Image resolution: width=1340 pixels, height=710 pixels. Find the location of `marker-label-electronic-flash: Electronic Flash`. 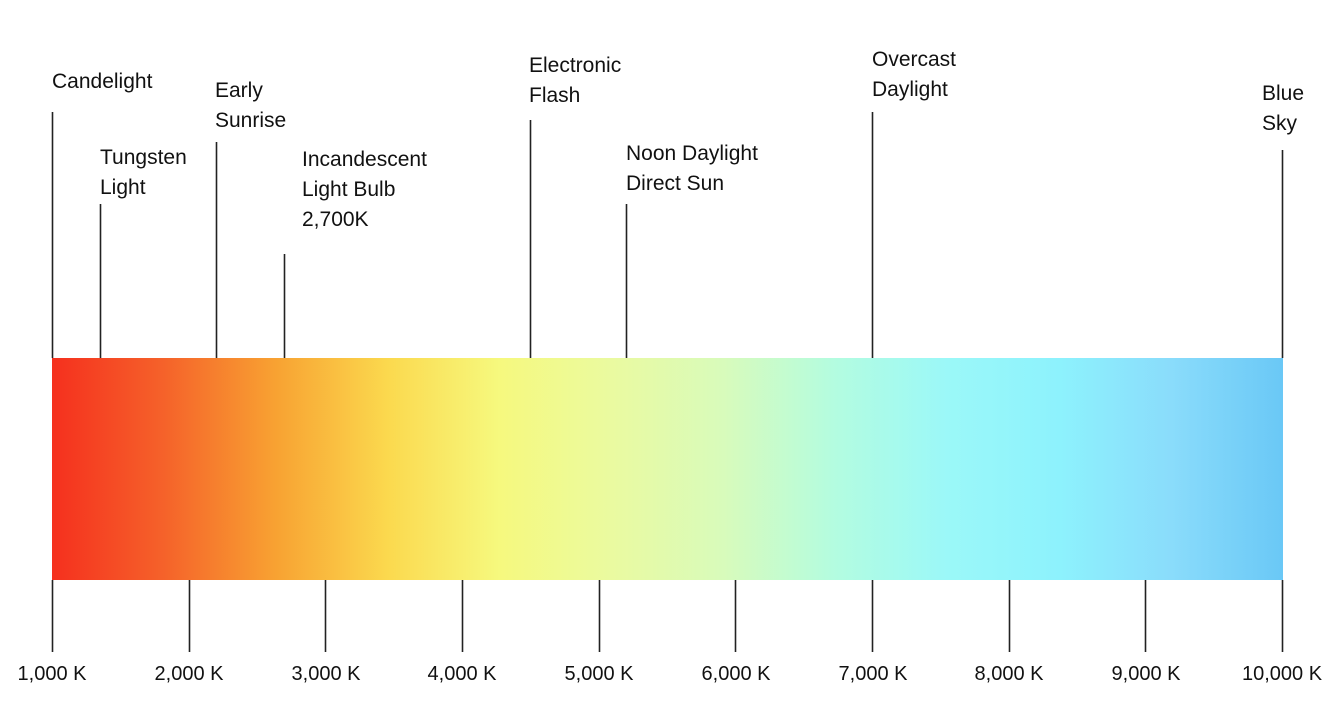

marker-label-electronic-flash: Electronic Flash is located at coordinates (575, 80).